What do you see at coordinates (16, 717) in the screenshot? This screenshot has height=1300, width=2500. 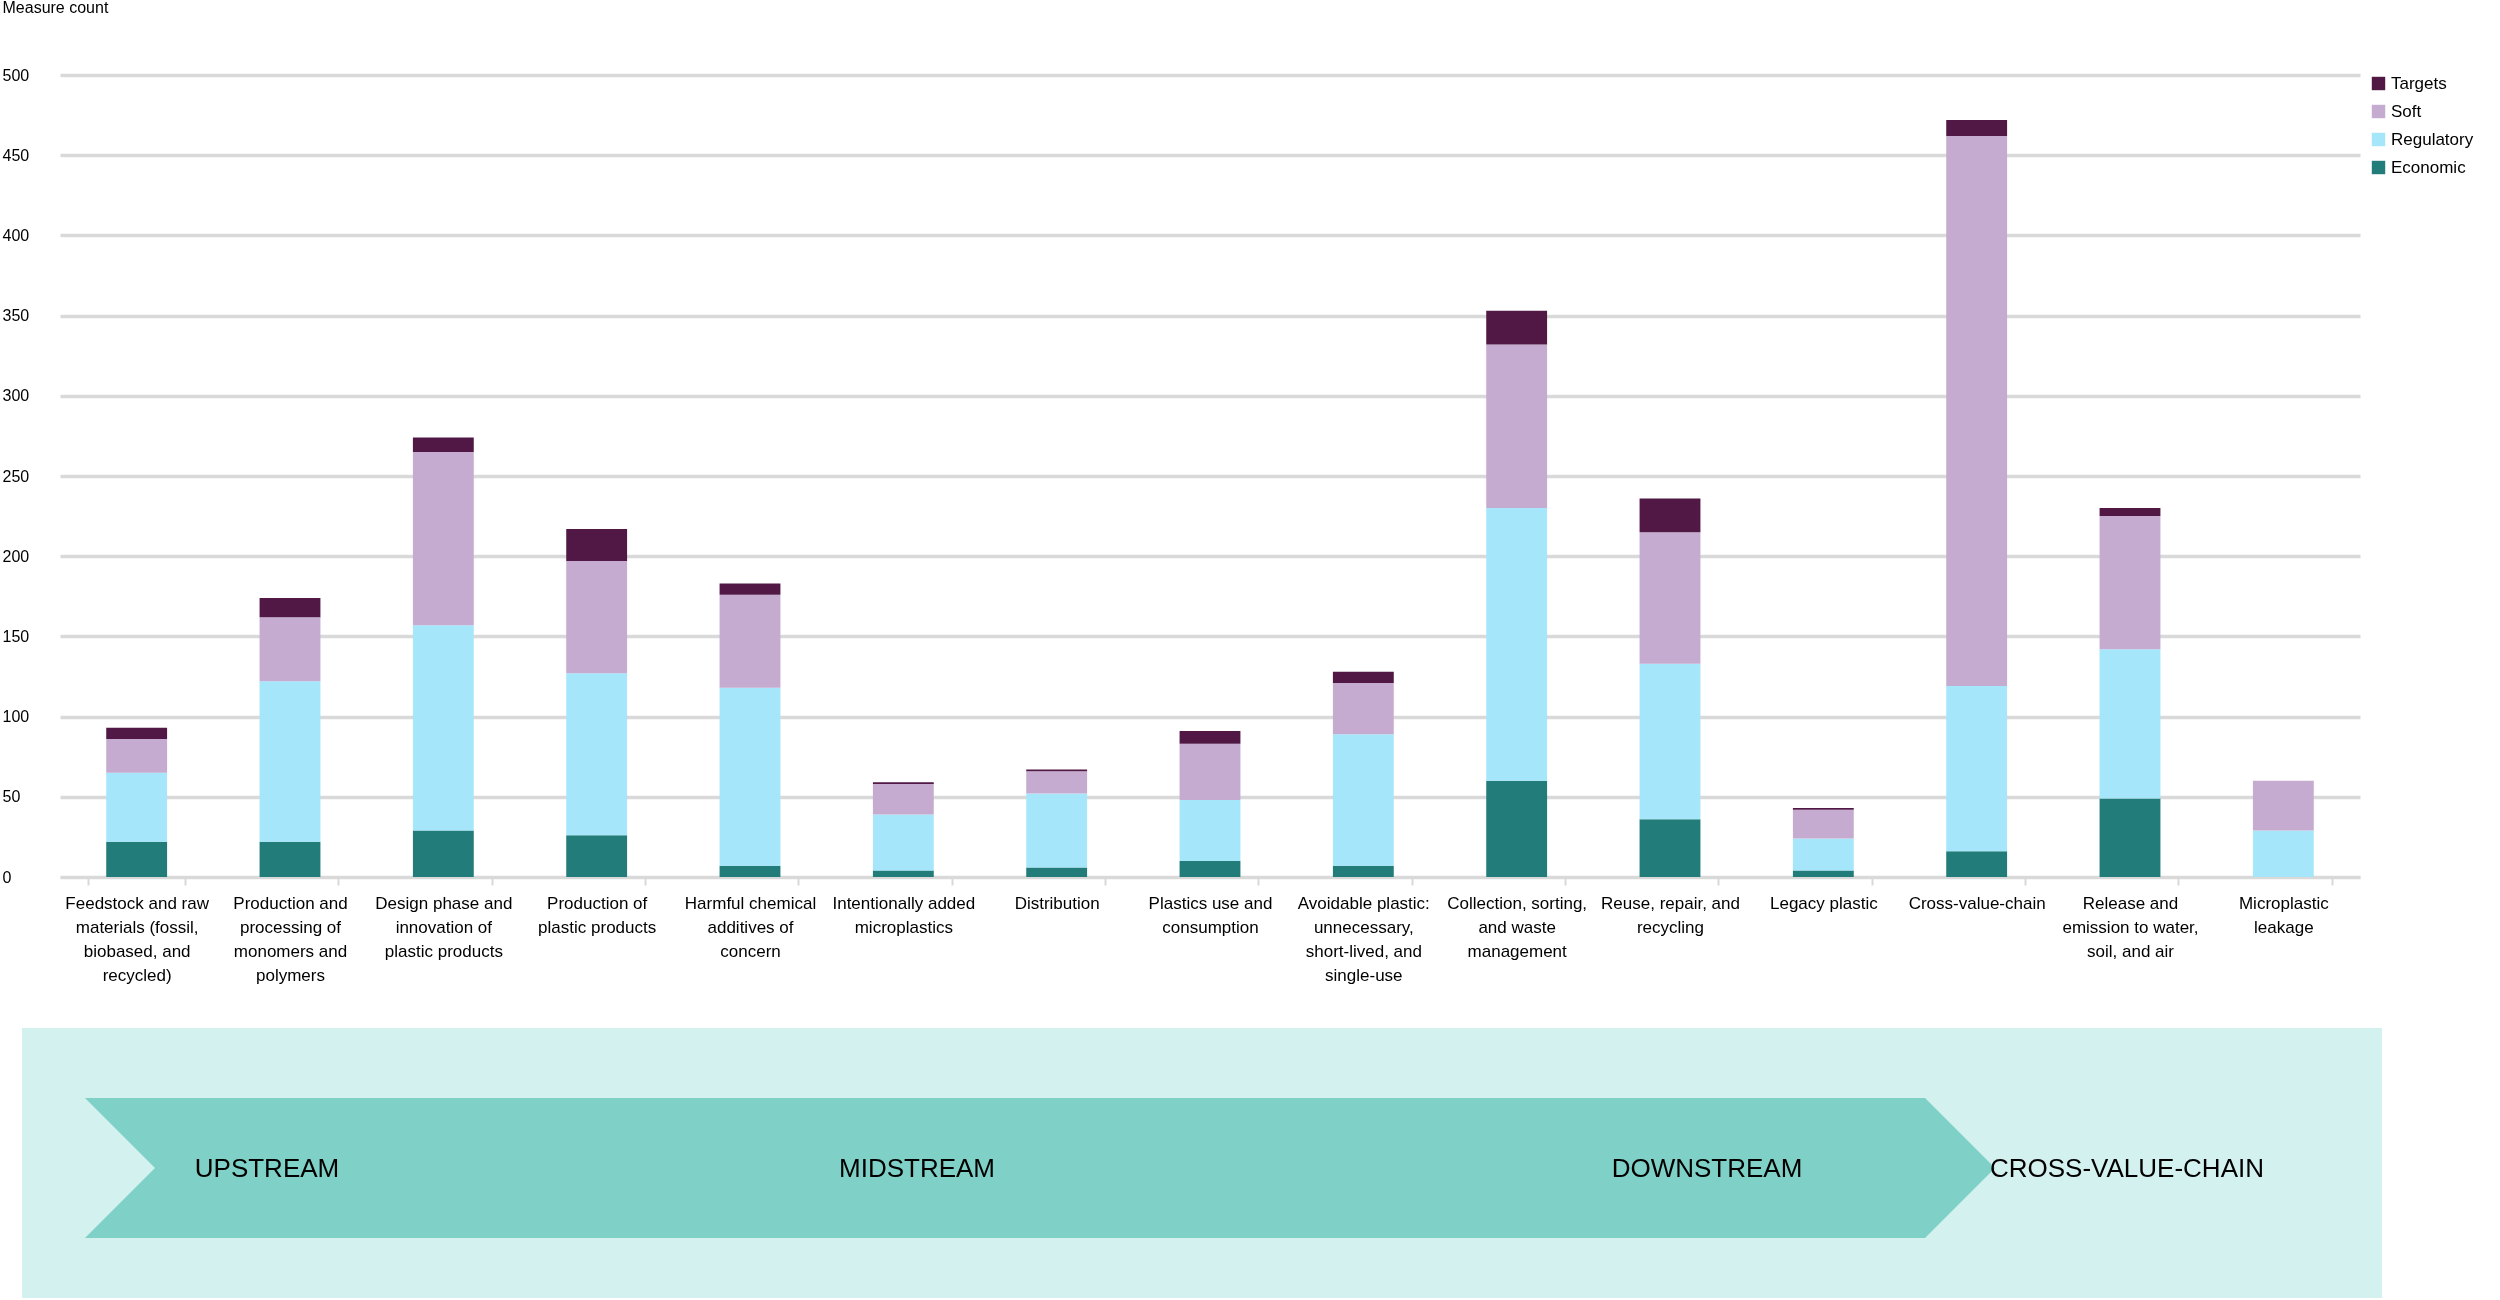 I see `y-tick-label: 100` at bounding box center [16, 717].